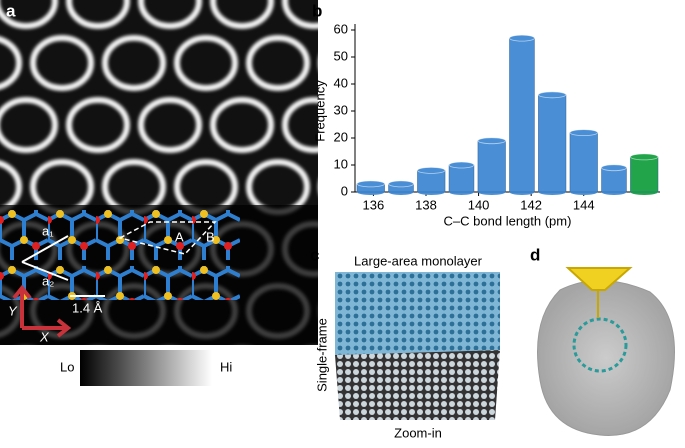 This screenshot has width=685, height=448. What do you see at coordinates (344, 190) in the screenshot?
I see `y-tick-label: 0` at bounding box center [344, 190].